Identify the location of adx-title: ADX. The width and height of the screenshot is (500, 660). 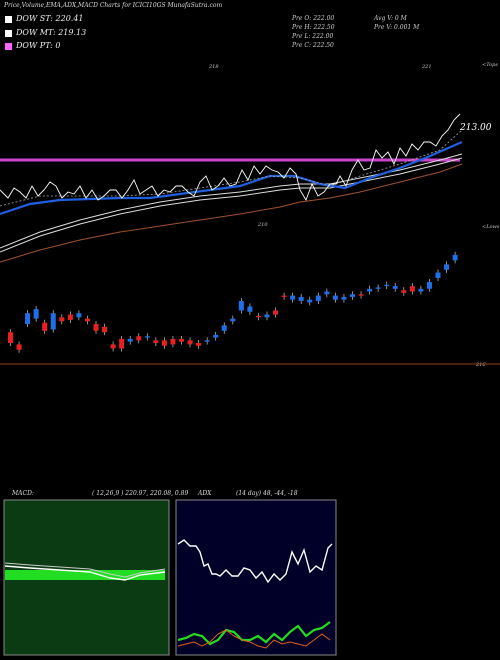
(205, 493).